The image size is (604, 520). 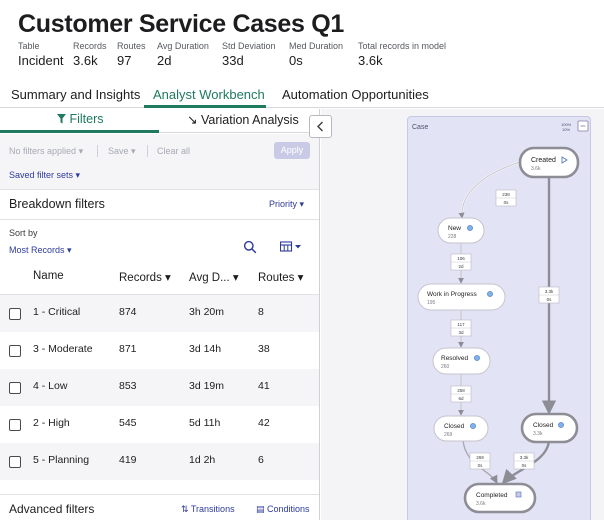 What do you see at coordinates (583, 126) in the screenshot?
I see `expand-map-icon` at bounding box center [583, 126].